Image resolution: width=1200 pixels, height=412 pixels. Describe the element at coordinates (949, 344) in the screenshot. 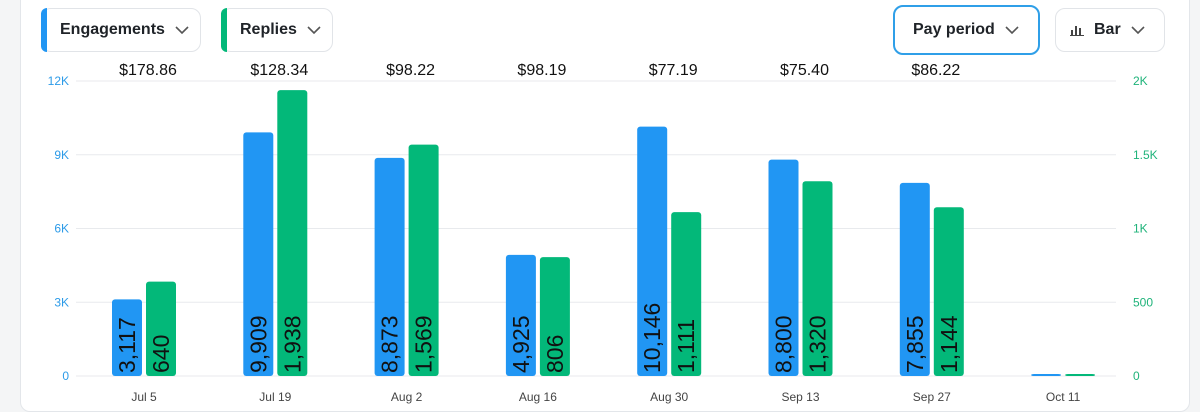

I see `replies-value-label: 1,144` at that location.